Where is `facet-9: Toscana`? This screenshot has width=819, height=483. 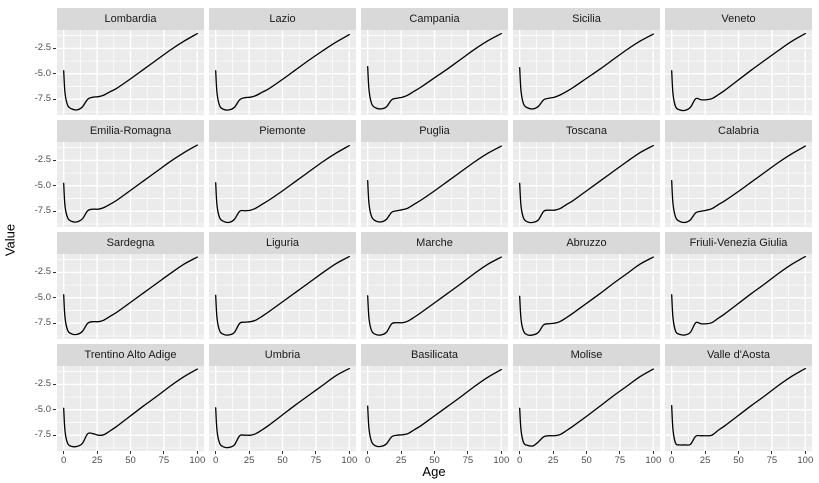 facet-9: Toscana is located at coordinates (586, 173).